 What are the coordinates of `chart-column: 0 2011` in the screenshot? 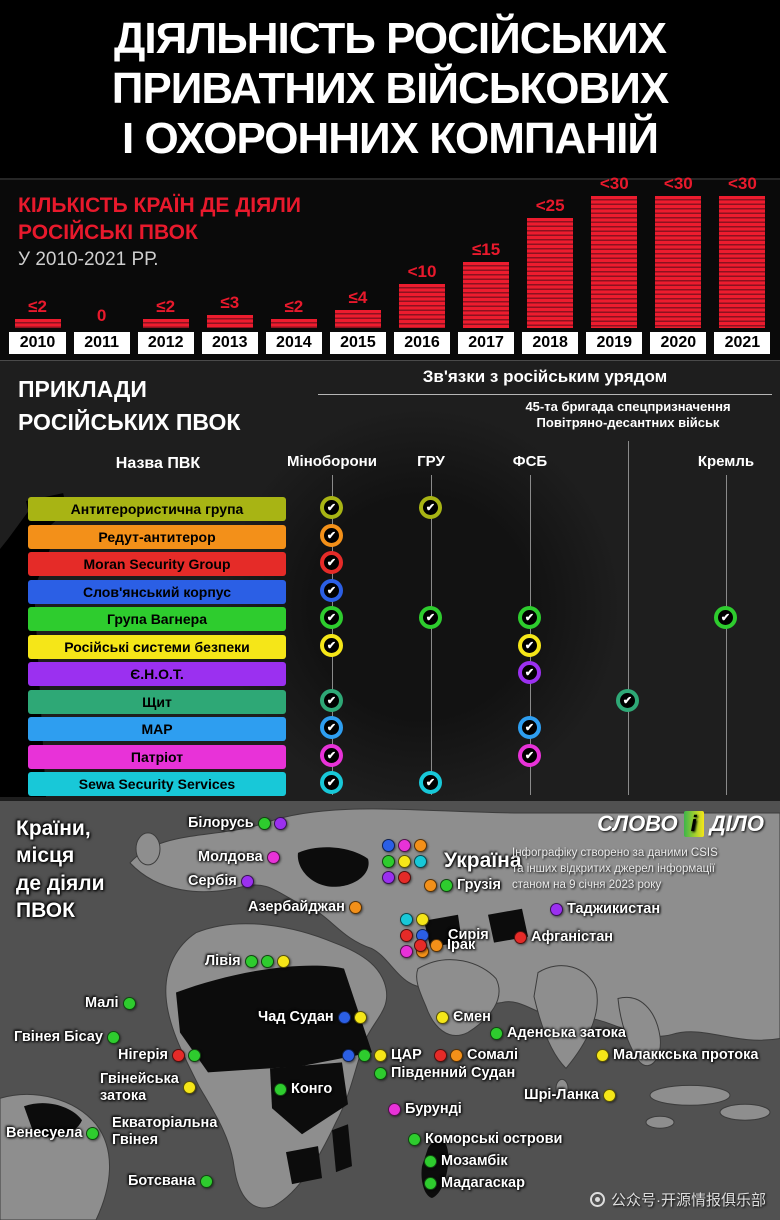 It's located at (101, 330).